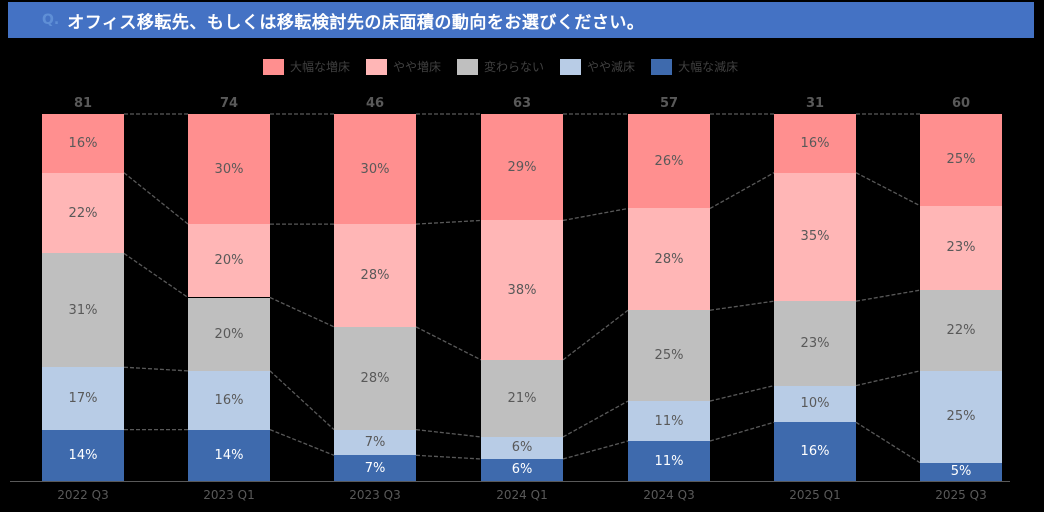 This screenshot has width=1044, height=512. I want to click on bar-segment: 26%, so click(669, 161).